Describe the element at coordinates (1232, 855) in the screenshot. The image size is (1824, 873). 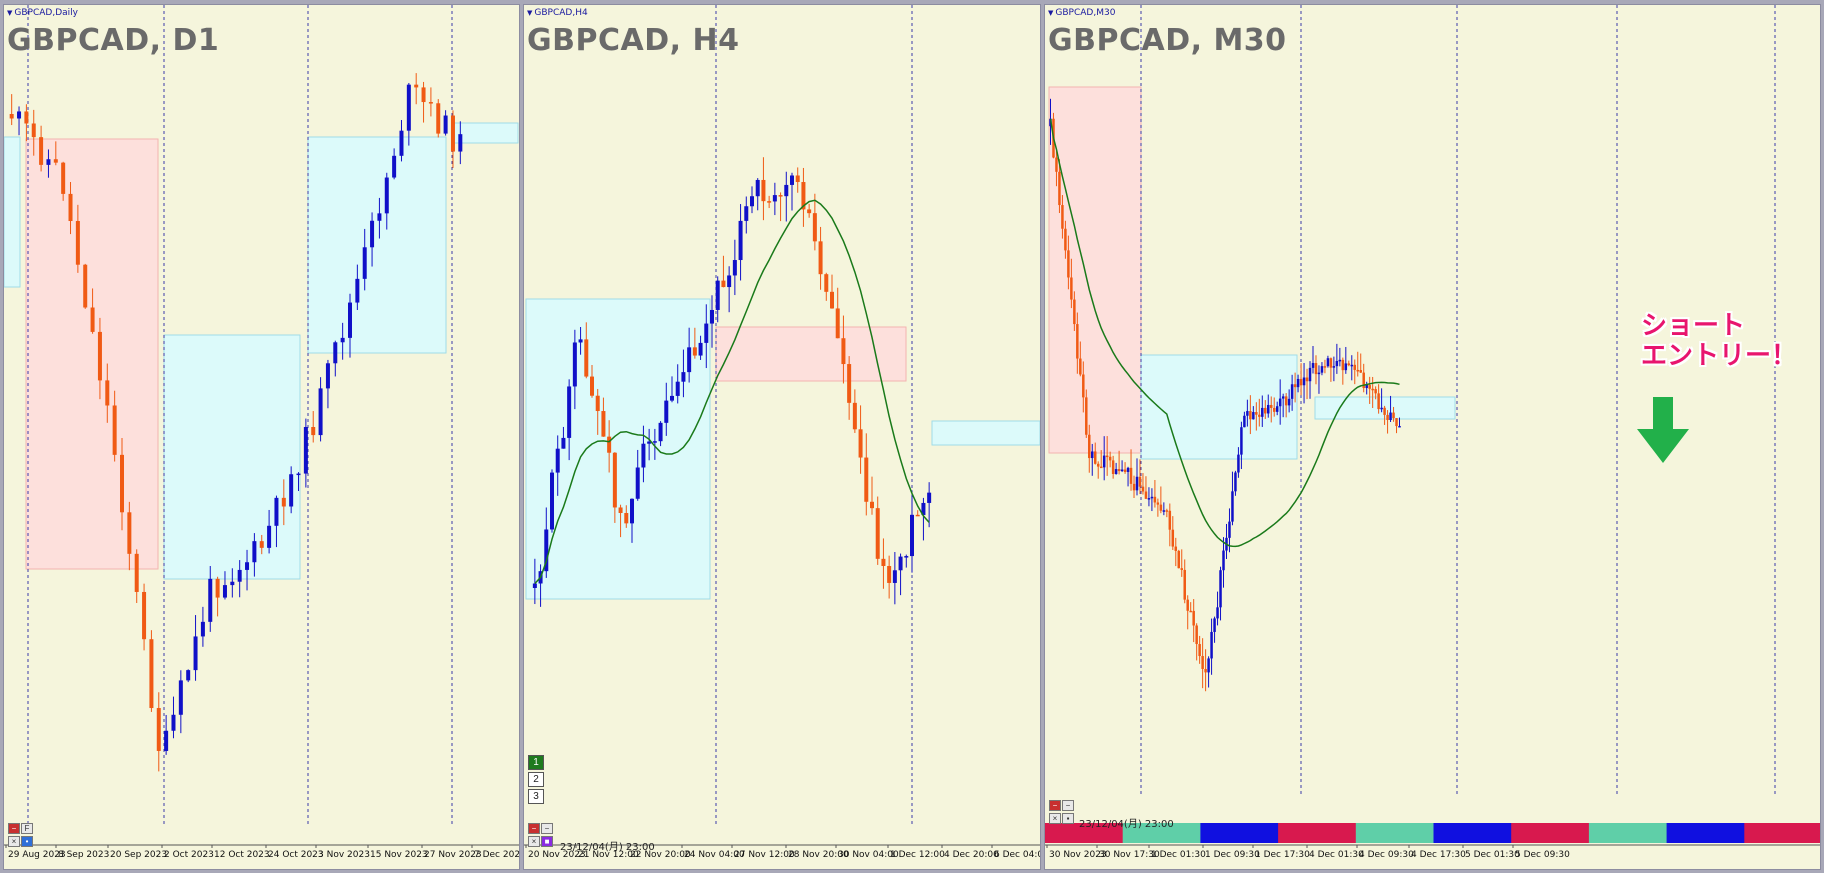
I see `x-tick-label-3: 1 Dec 09:30` at that location.